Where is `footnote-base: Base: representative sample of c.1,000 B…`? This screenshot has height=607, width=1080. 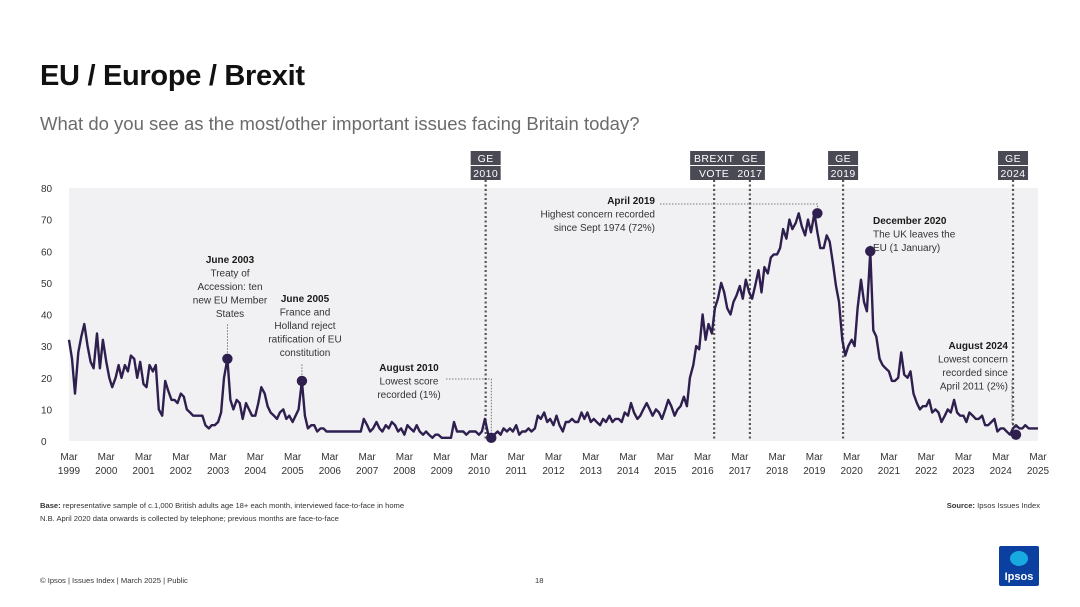
footnote-base: Base: representative sample of c.1,000 B… is located at coordinates (222, 505).